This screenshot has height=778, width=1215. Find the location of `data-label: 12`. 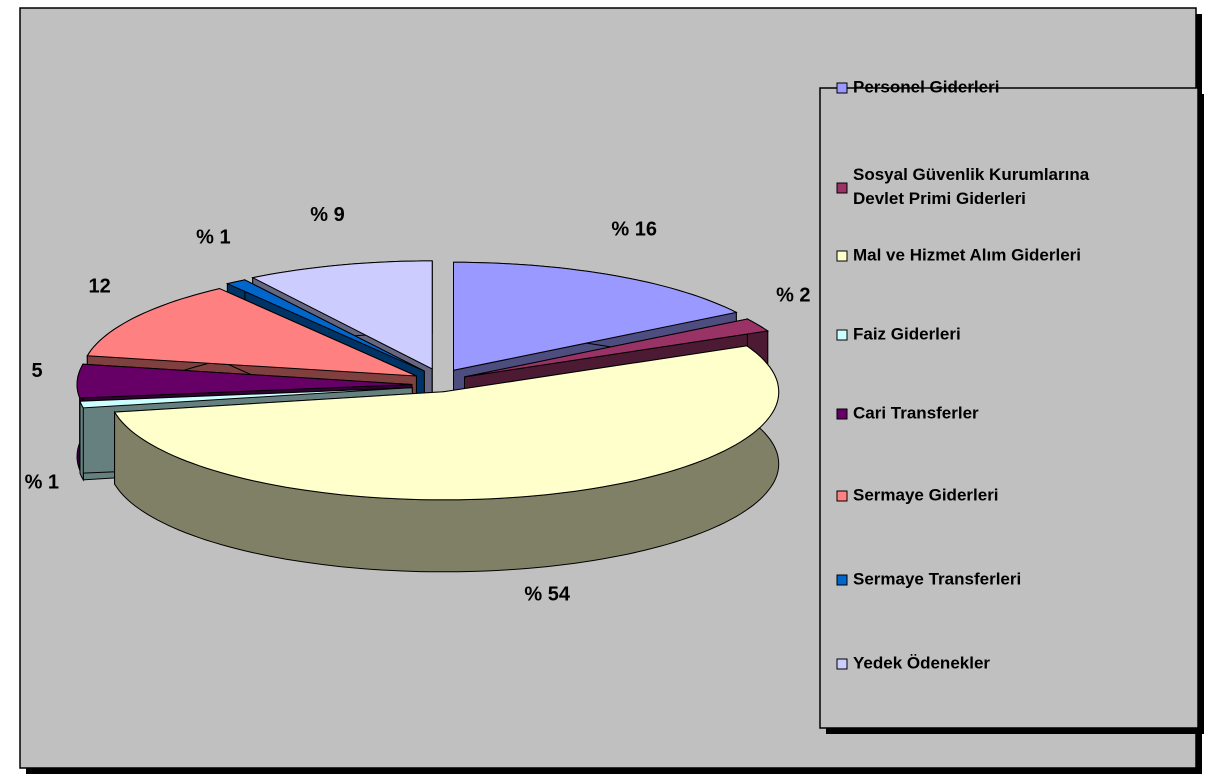

data-label: 12 is located at coordinates (99, 286).